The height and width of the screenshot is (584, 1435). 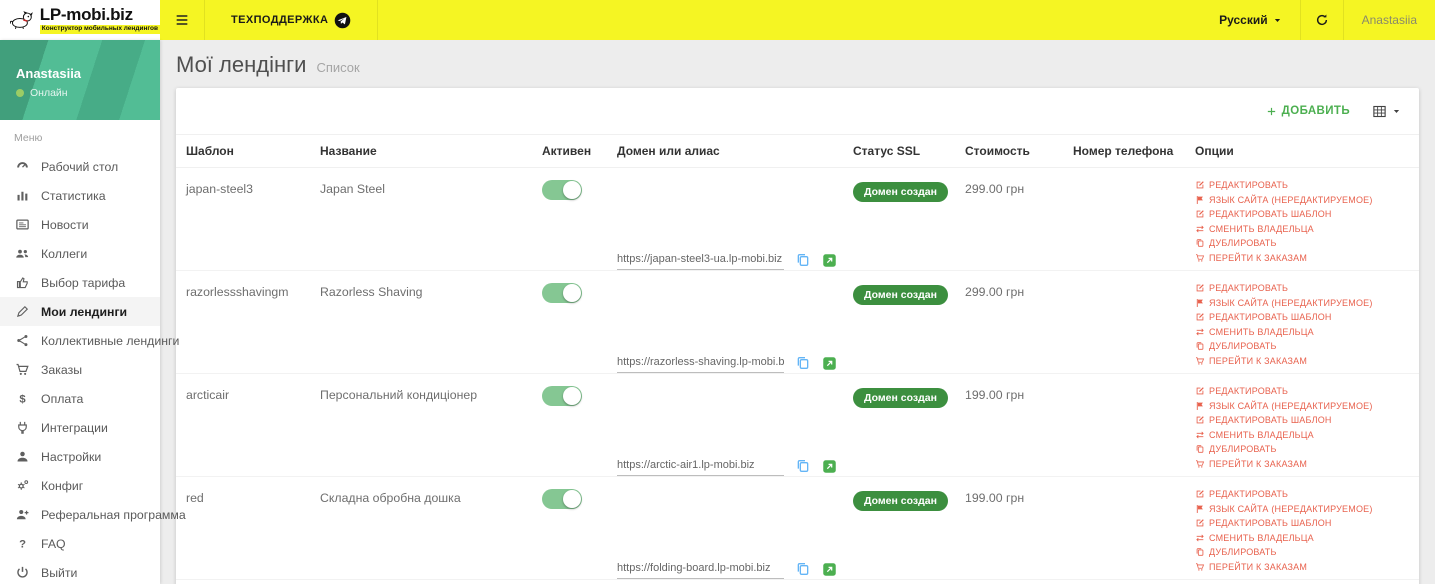 What do you see at coordinates (80, 369) in the screenshot?
I see `sidebar-item-cart: Заказы` at bounding box center [80, 369].